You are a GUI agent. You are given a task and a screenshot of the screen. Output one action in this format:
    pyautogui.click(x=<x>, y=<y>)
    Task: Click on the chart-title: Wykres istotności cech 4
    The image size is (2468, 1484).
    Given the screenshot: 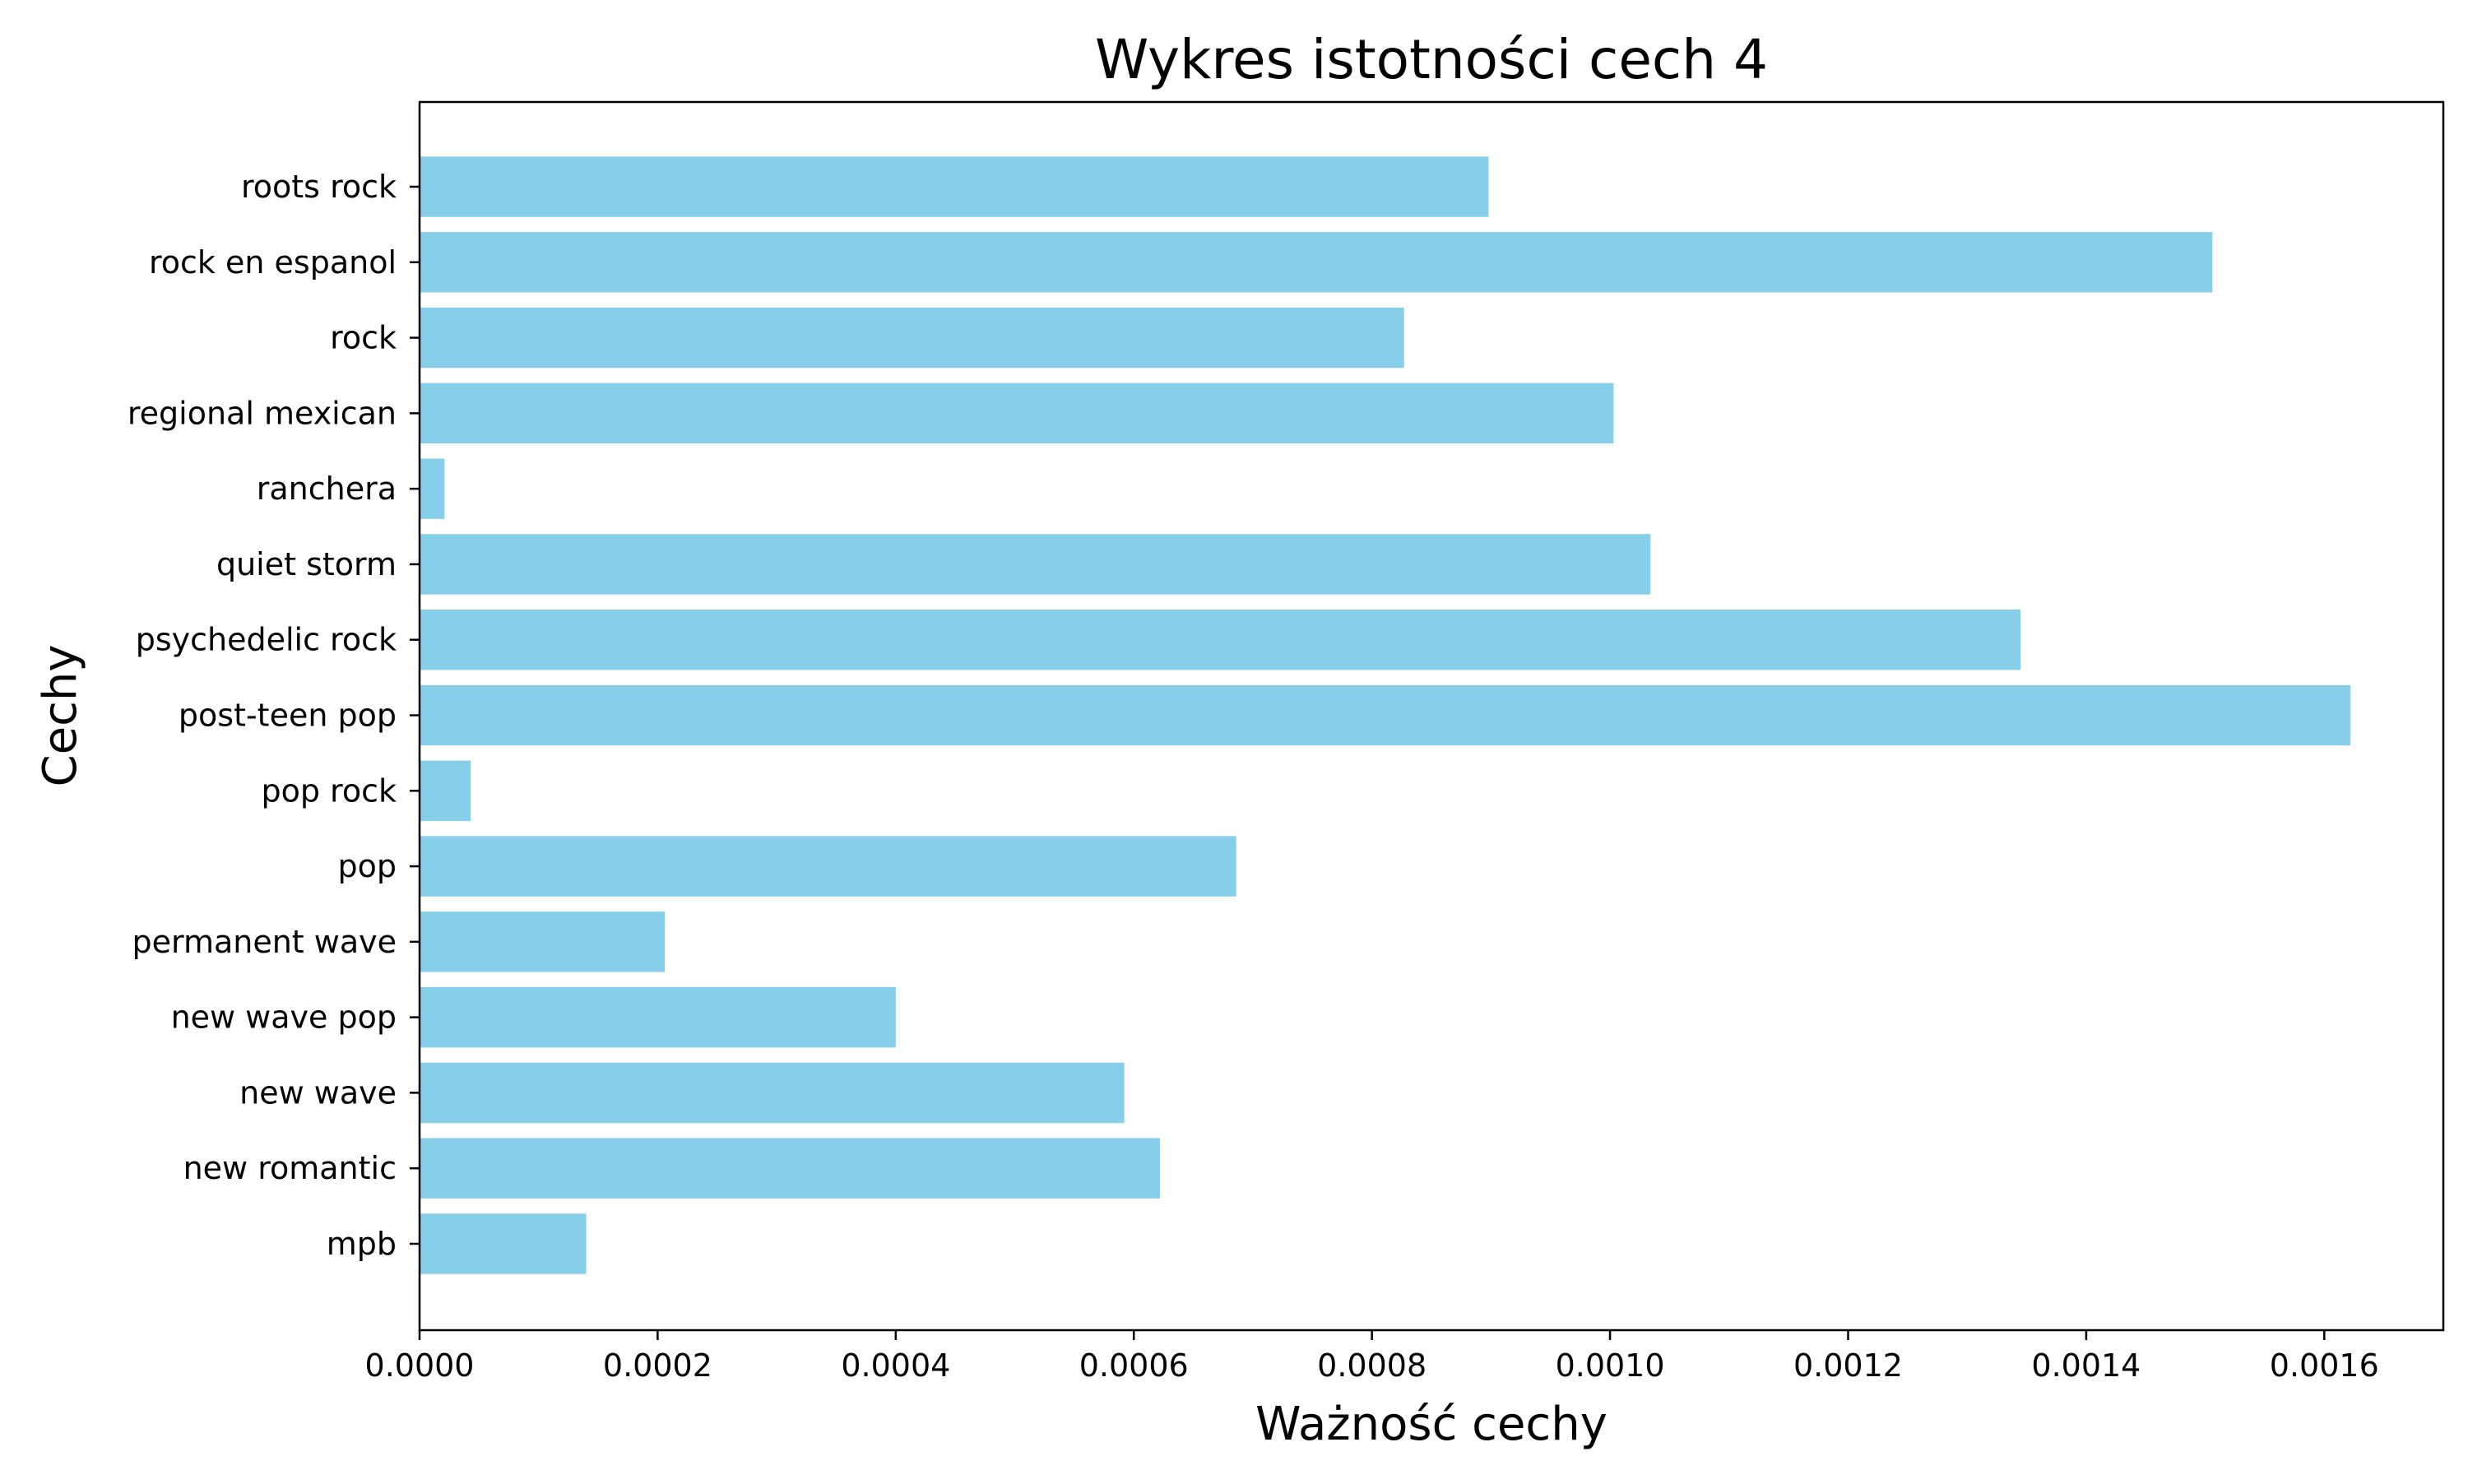 What is the action you would take?
    pyautogui.click(x=1431, y=59)
    